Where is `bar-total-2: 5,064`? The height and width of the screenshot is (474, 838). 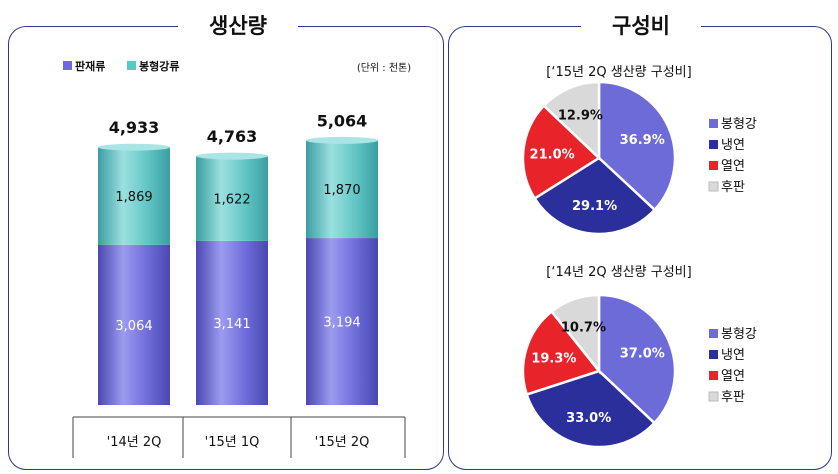
bar-total-2: 5,064 is located at coordinates (342, 120).